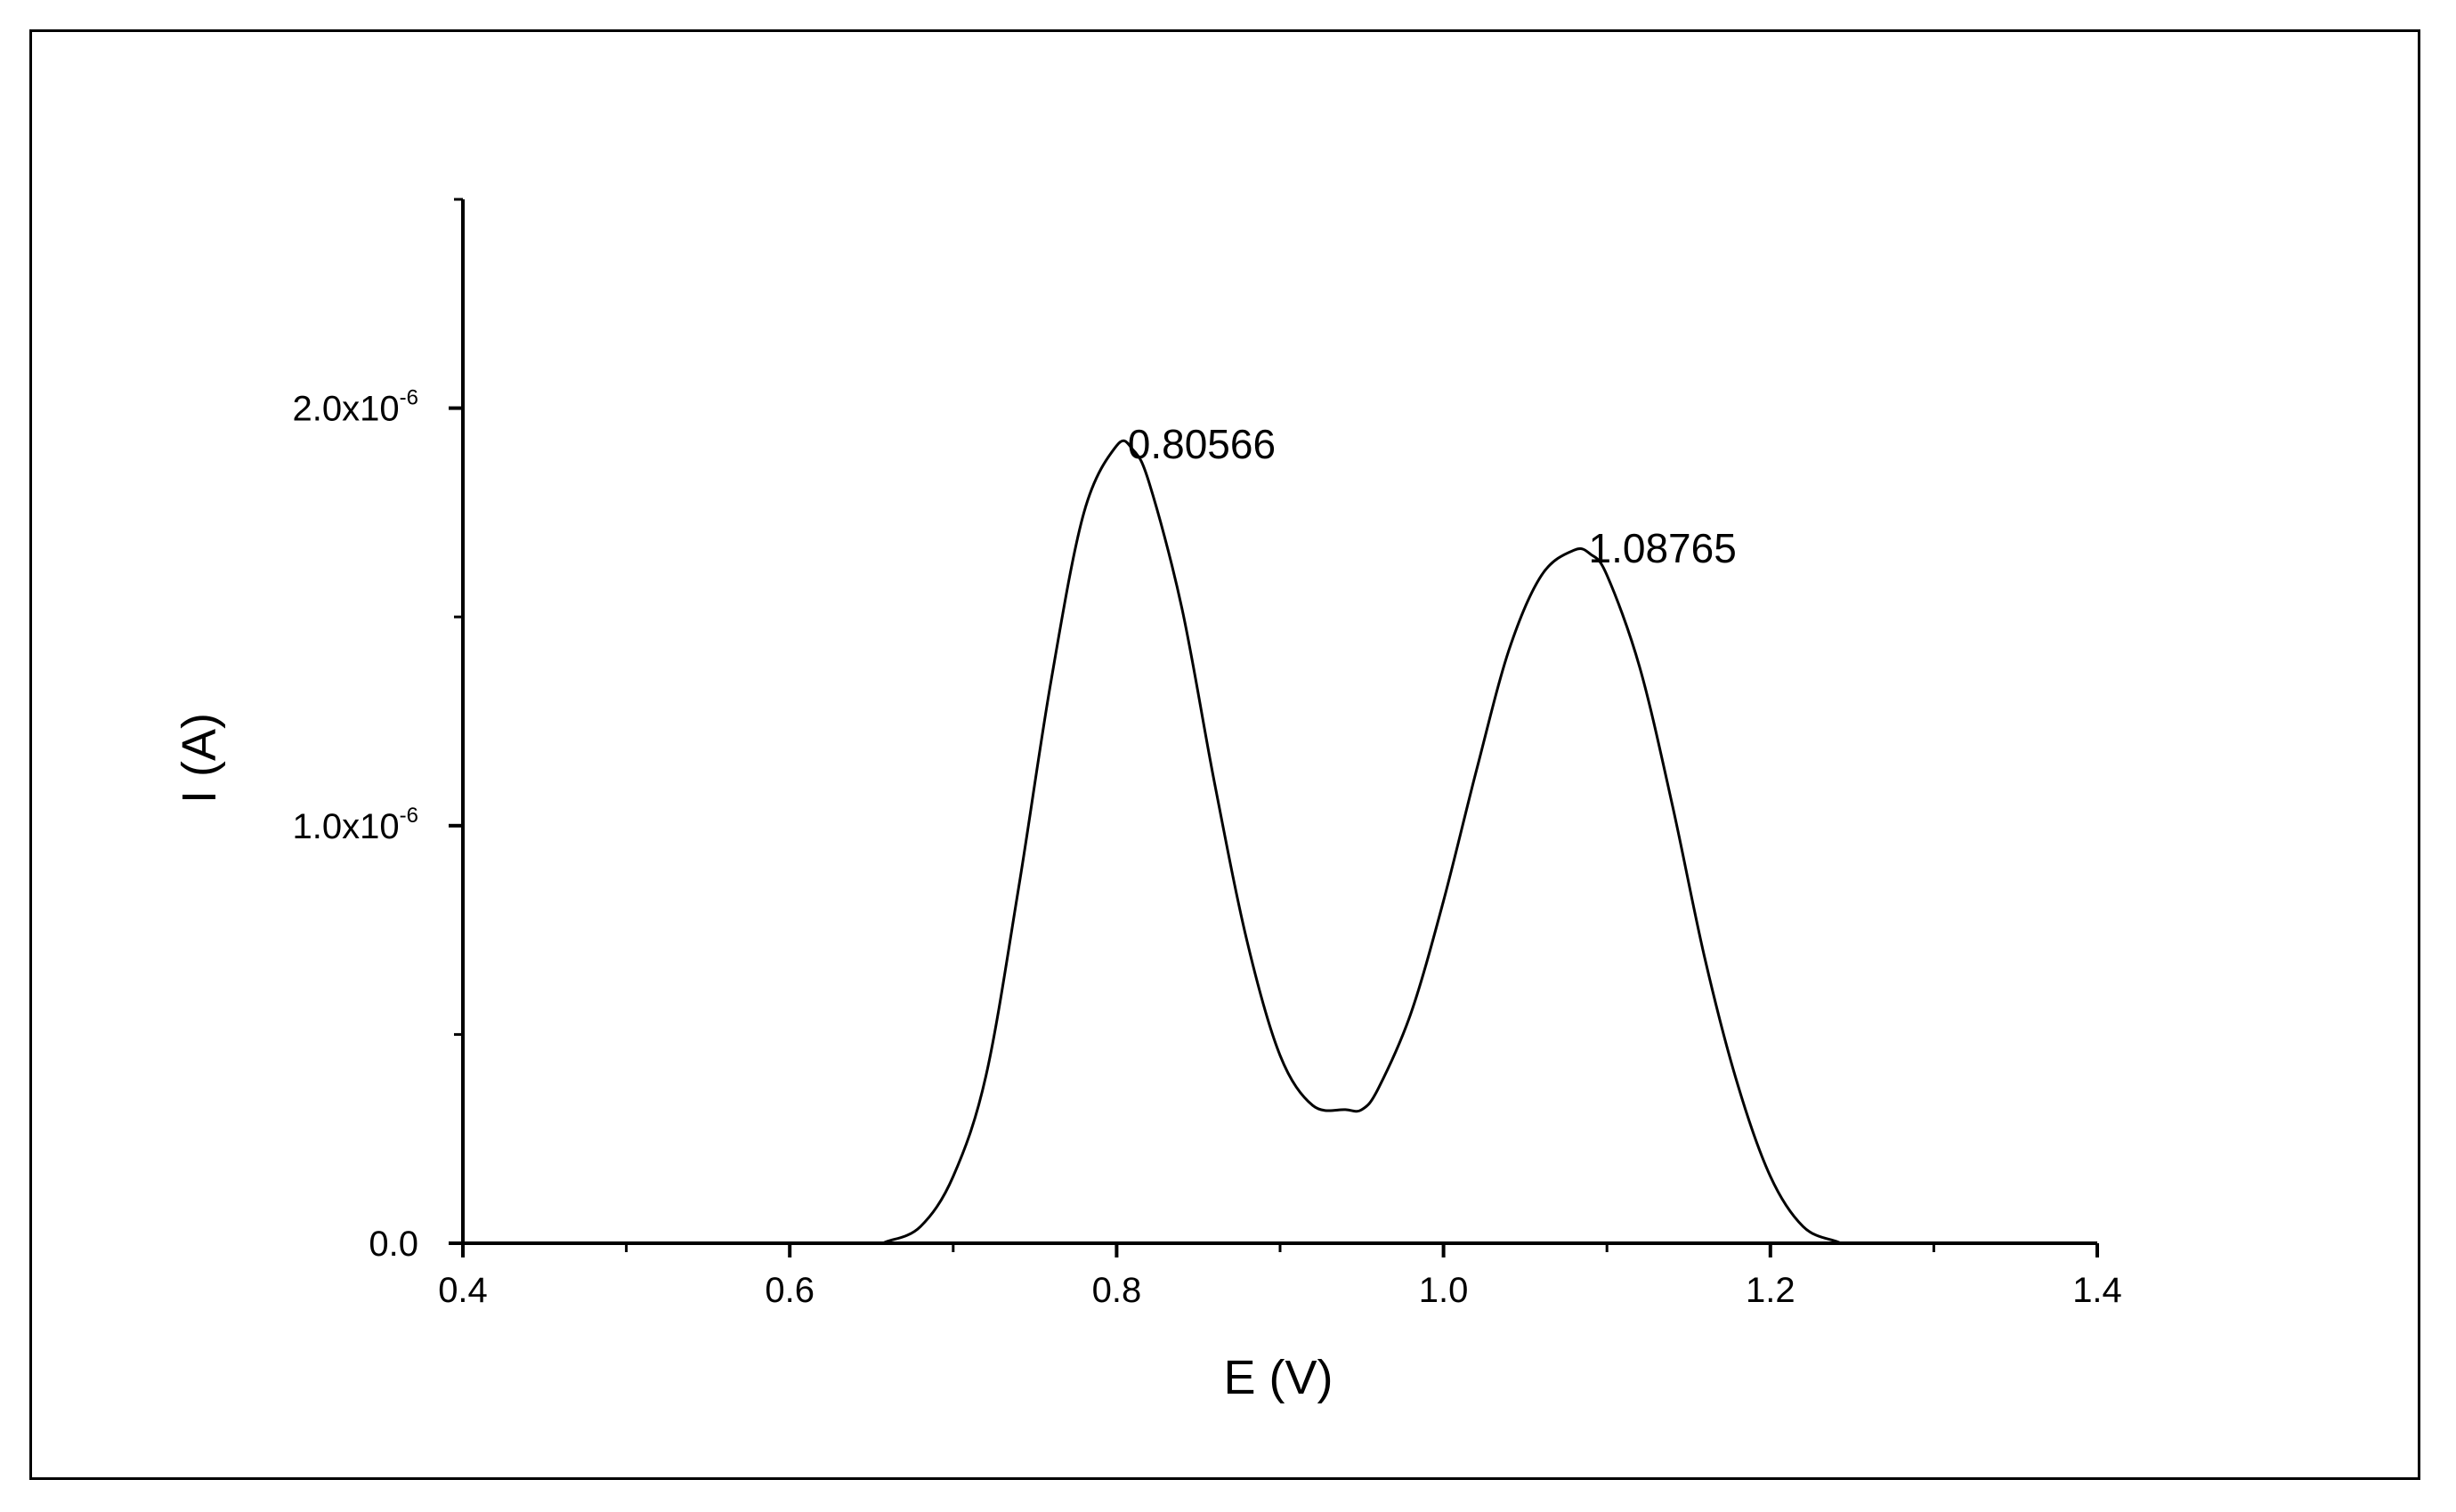 Image resolution: width=2456 pixels, height=1512 pixels. I want to click on y-axis-title: I (A), so click(199, 758).